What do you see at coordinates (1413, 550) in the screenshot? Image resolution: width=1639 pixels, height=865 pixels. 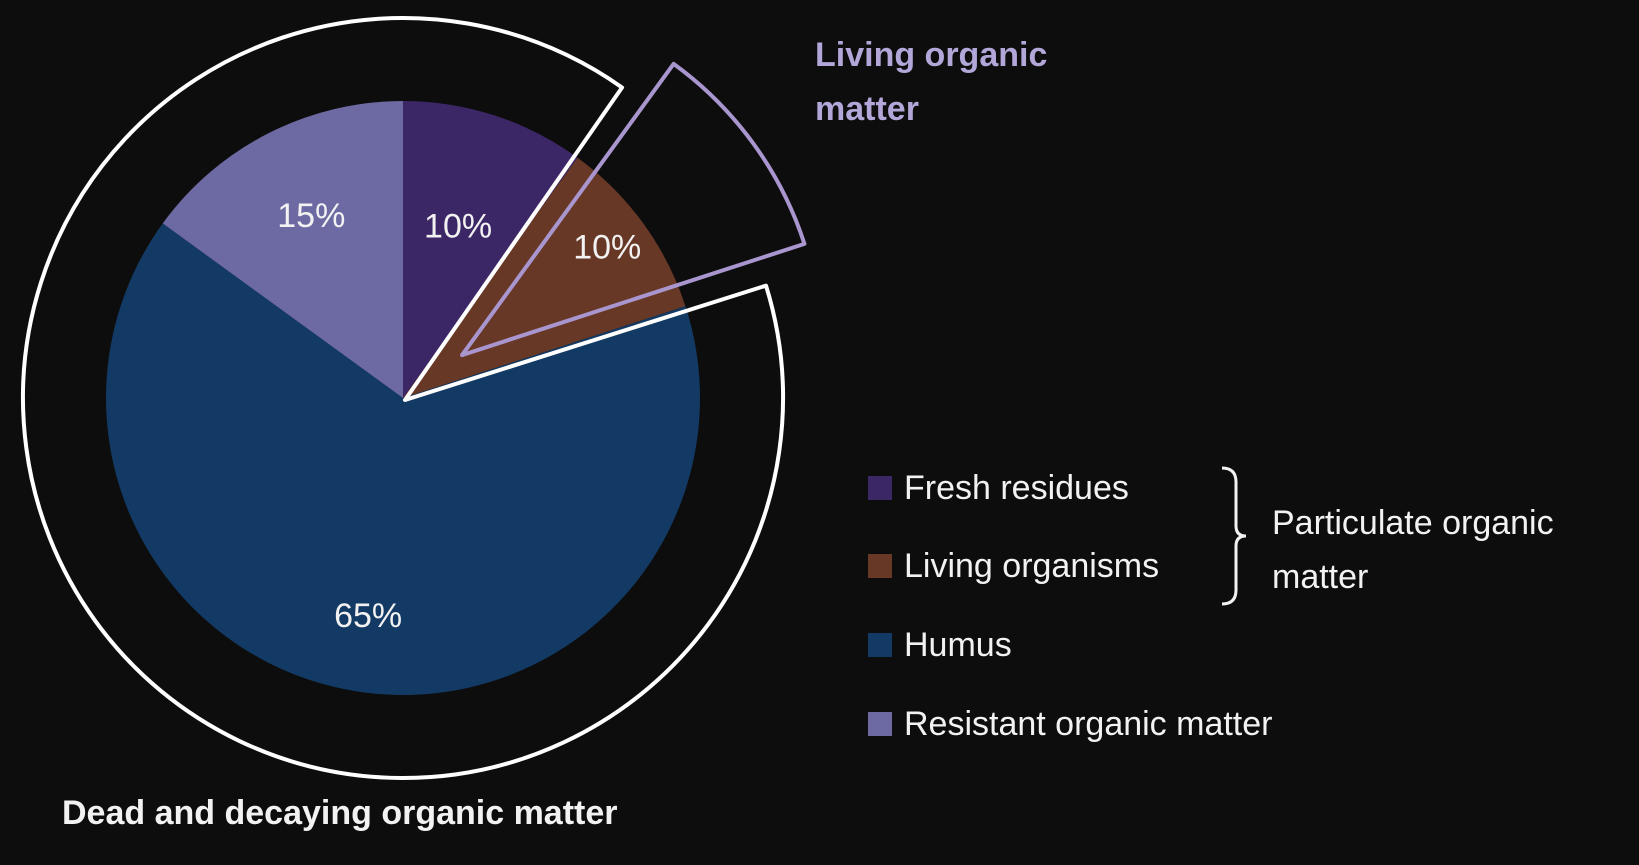 I see `particulate-organic-matter-label: Particulate organic matter` at bounding box center [1413, 550].